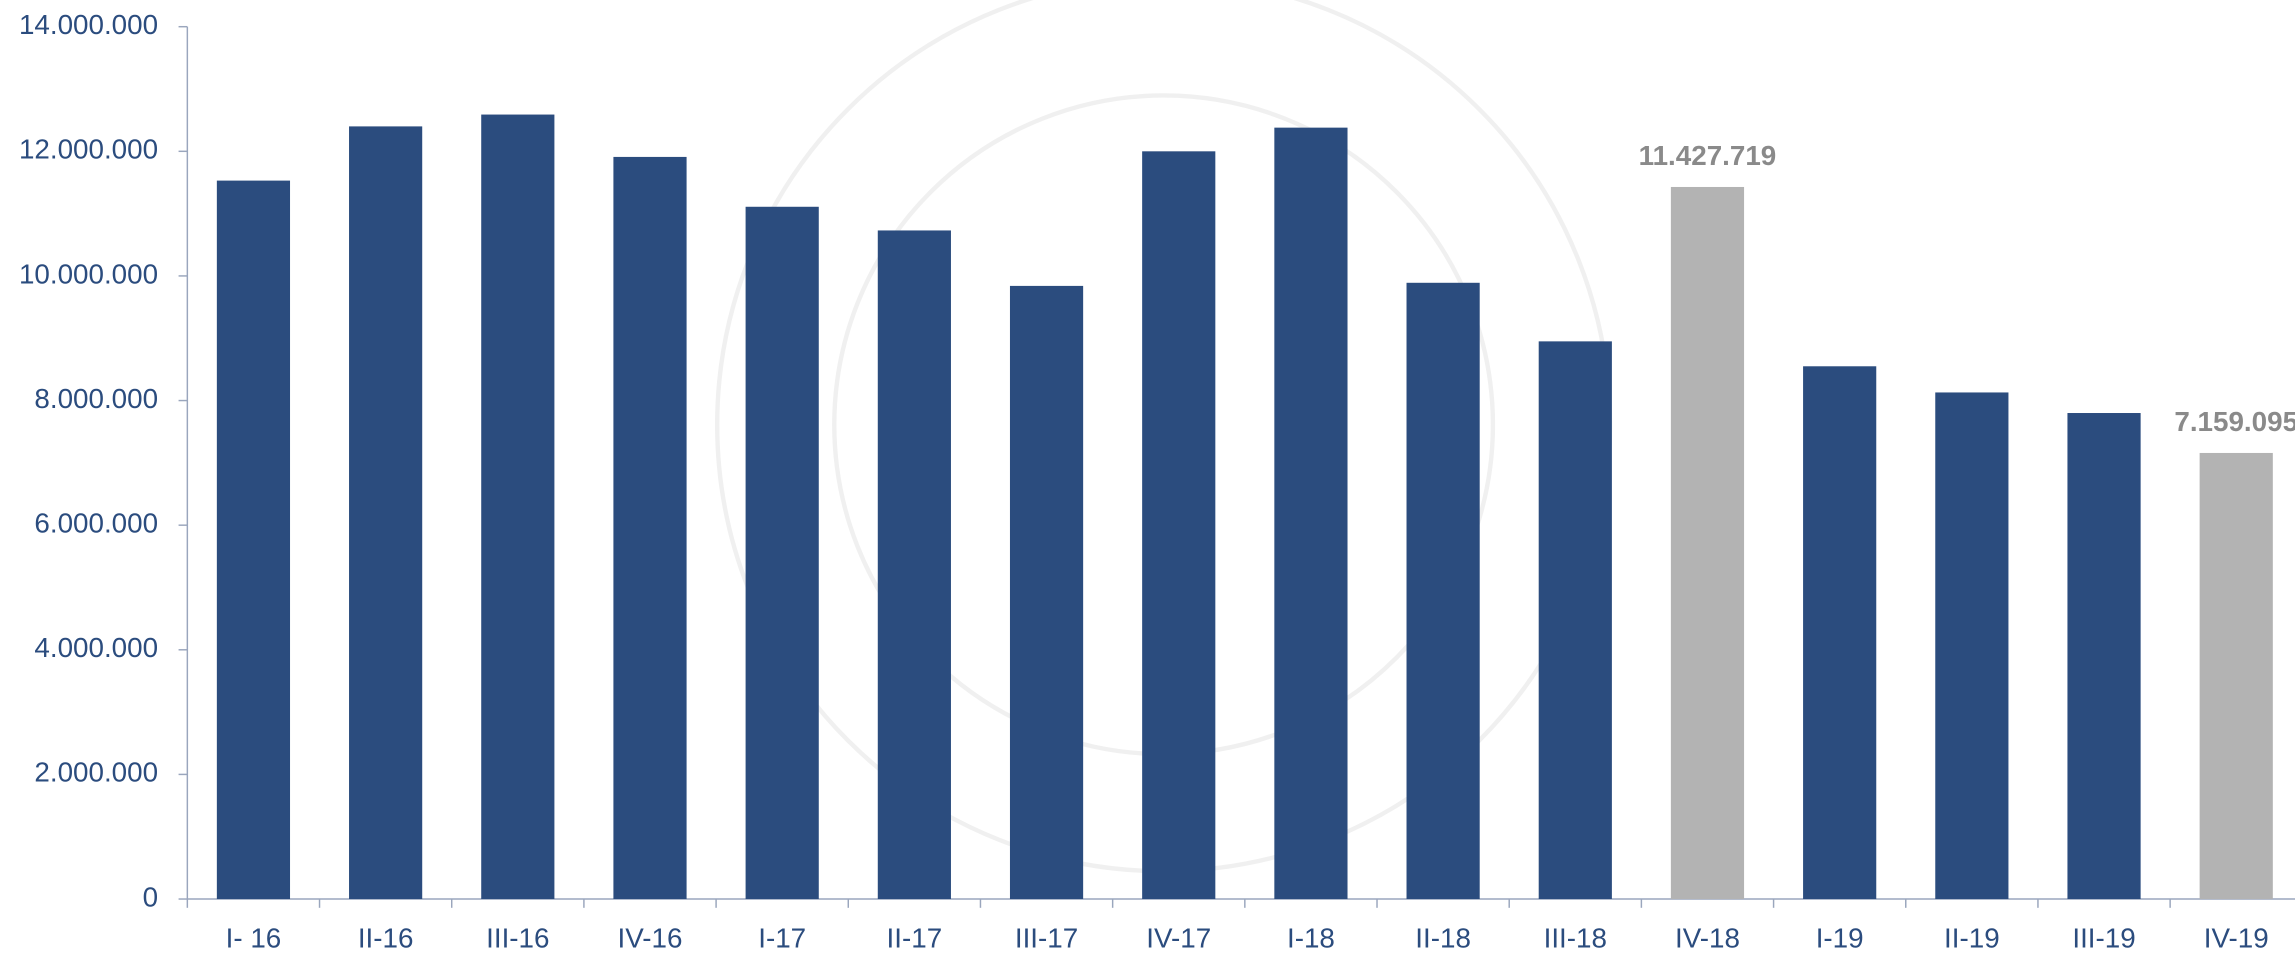 The image size is (2295, 955). Describe the element at coordinates (1046, 937) in the screenshot. I see `x-tick-label: III-17` at that location.